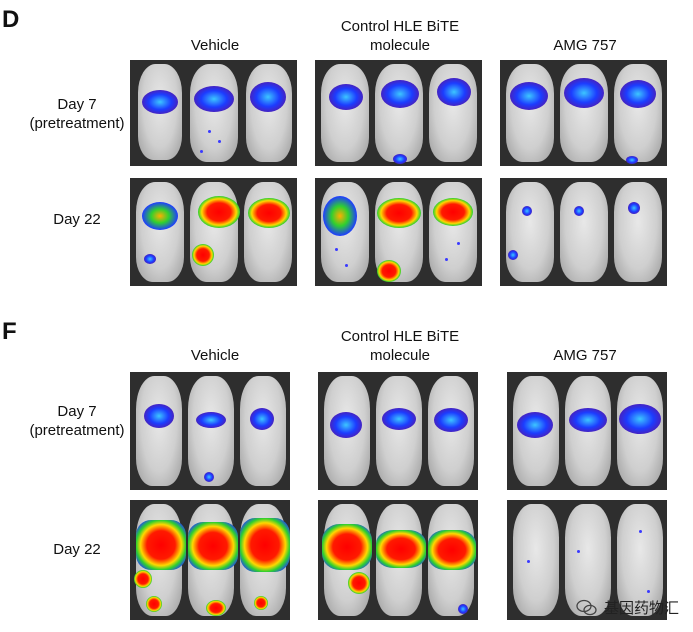 The image size is (693, 632). I want to click on image-f-amg-day7, so click(587, 431).